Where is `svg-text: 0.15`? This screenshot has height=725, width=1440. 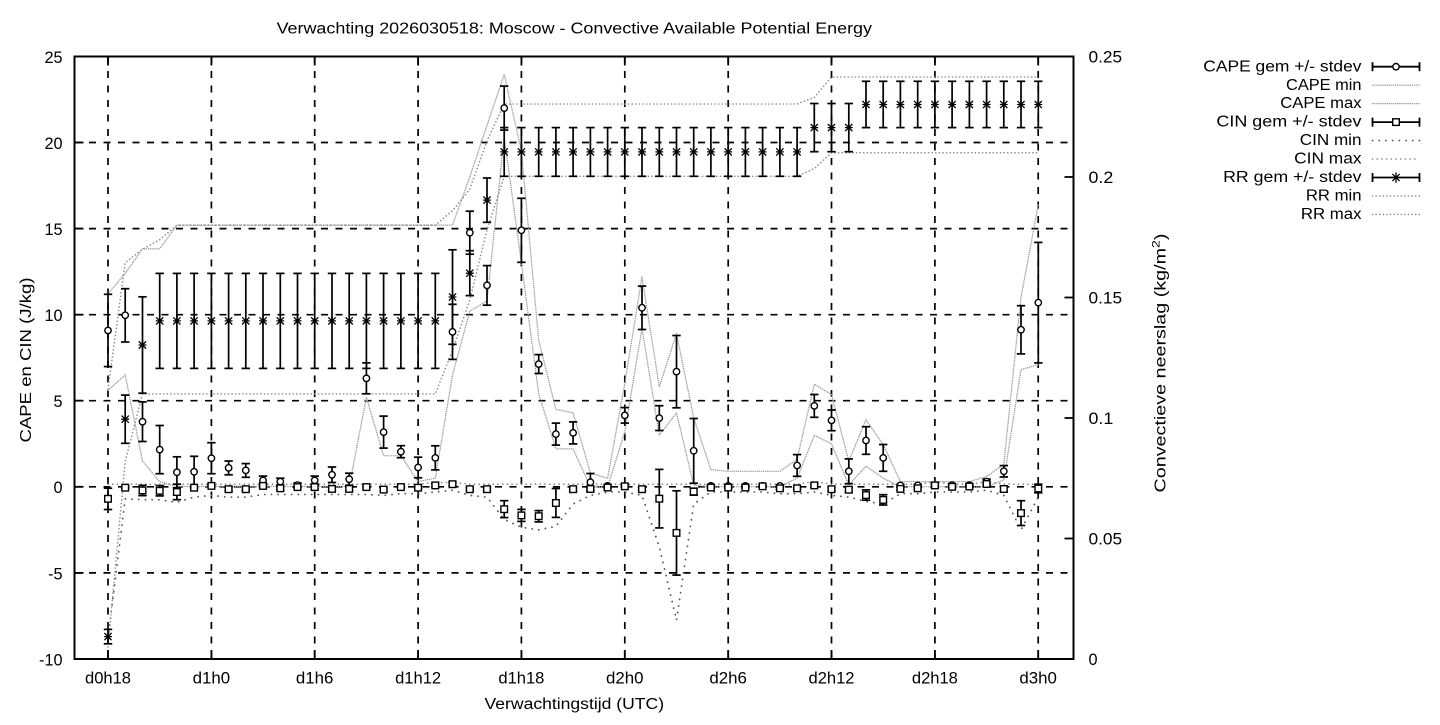 svg-text: 0.15 is located at coordinates (1106, 299).